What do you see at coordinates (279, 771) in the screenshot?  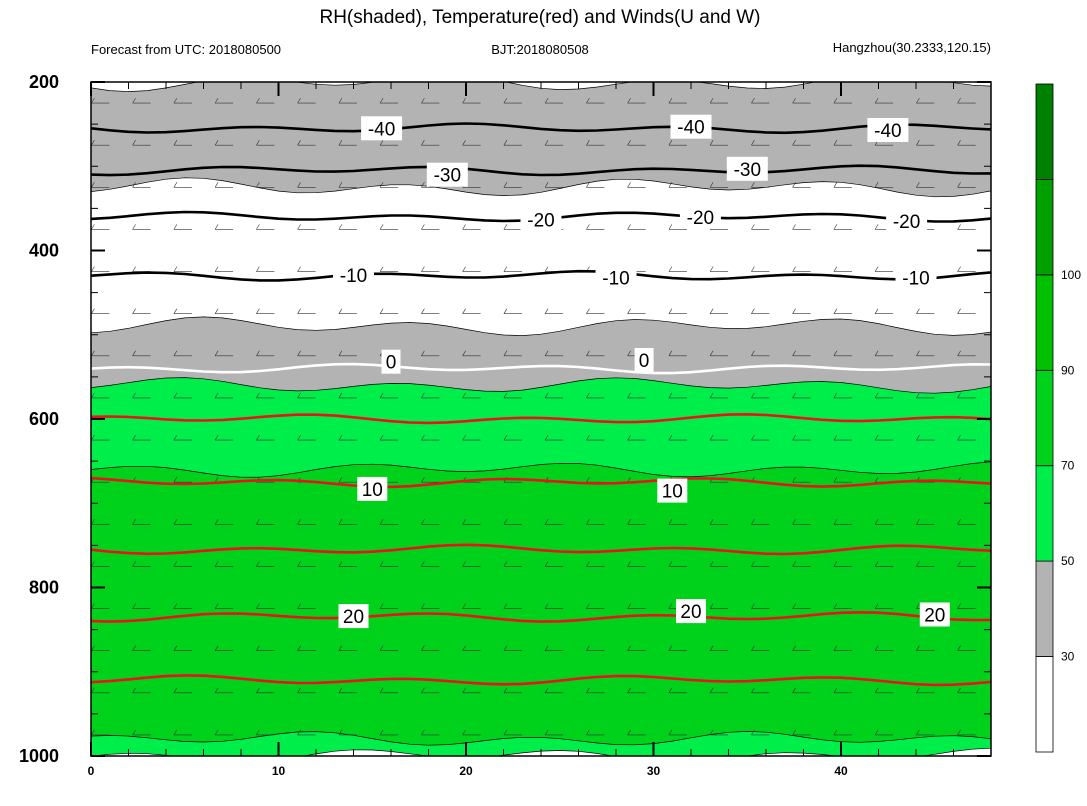 I see `x-tick-label: 10` at bounding box center [279, 771].